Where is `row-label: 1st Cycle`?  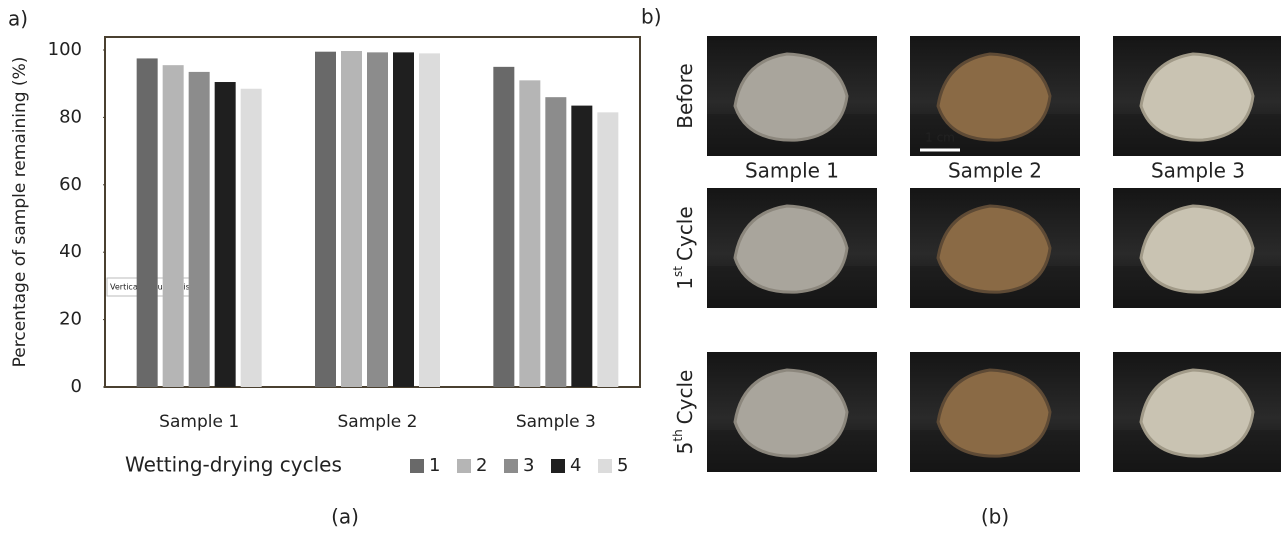 row-label: 1st Cycle is located at coordinates (684, 247).